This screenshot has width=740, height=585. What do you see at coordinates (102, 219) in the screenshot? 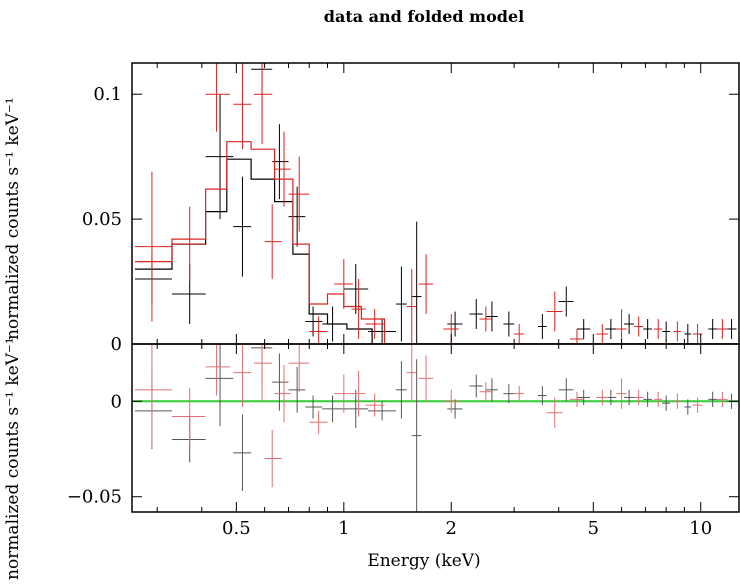
I see `y-tick-label: 0.05` at bounding box center [102, 219].